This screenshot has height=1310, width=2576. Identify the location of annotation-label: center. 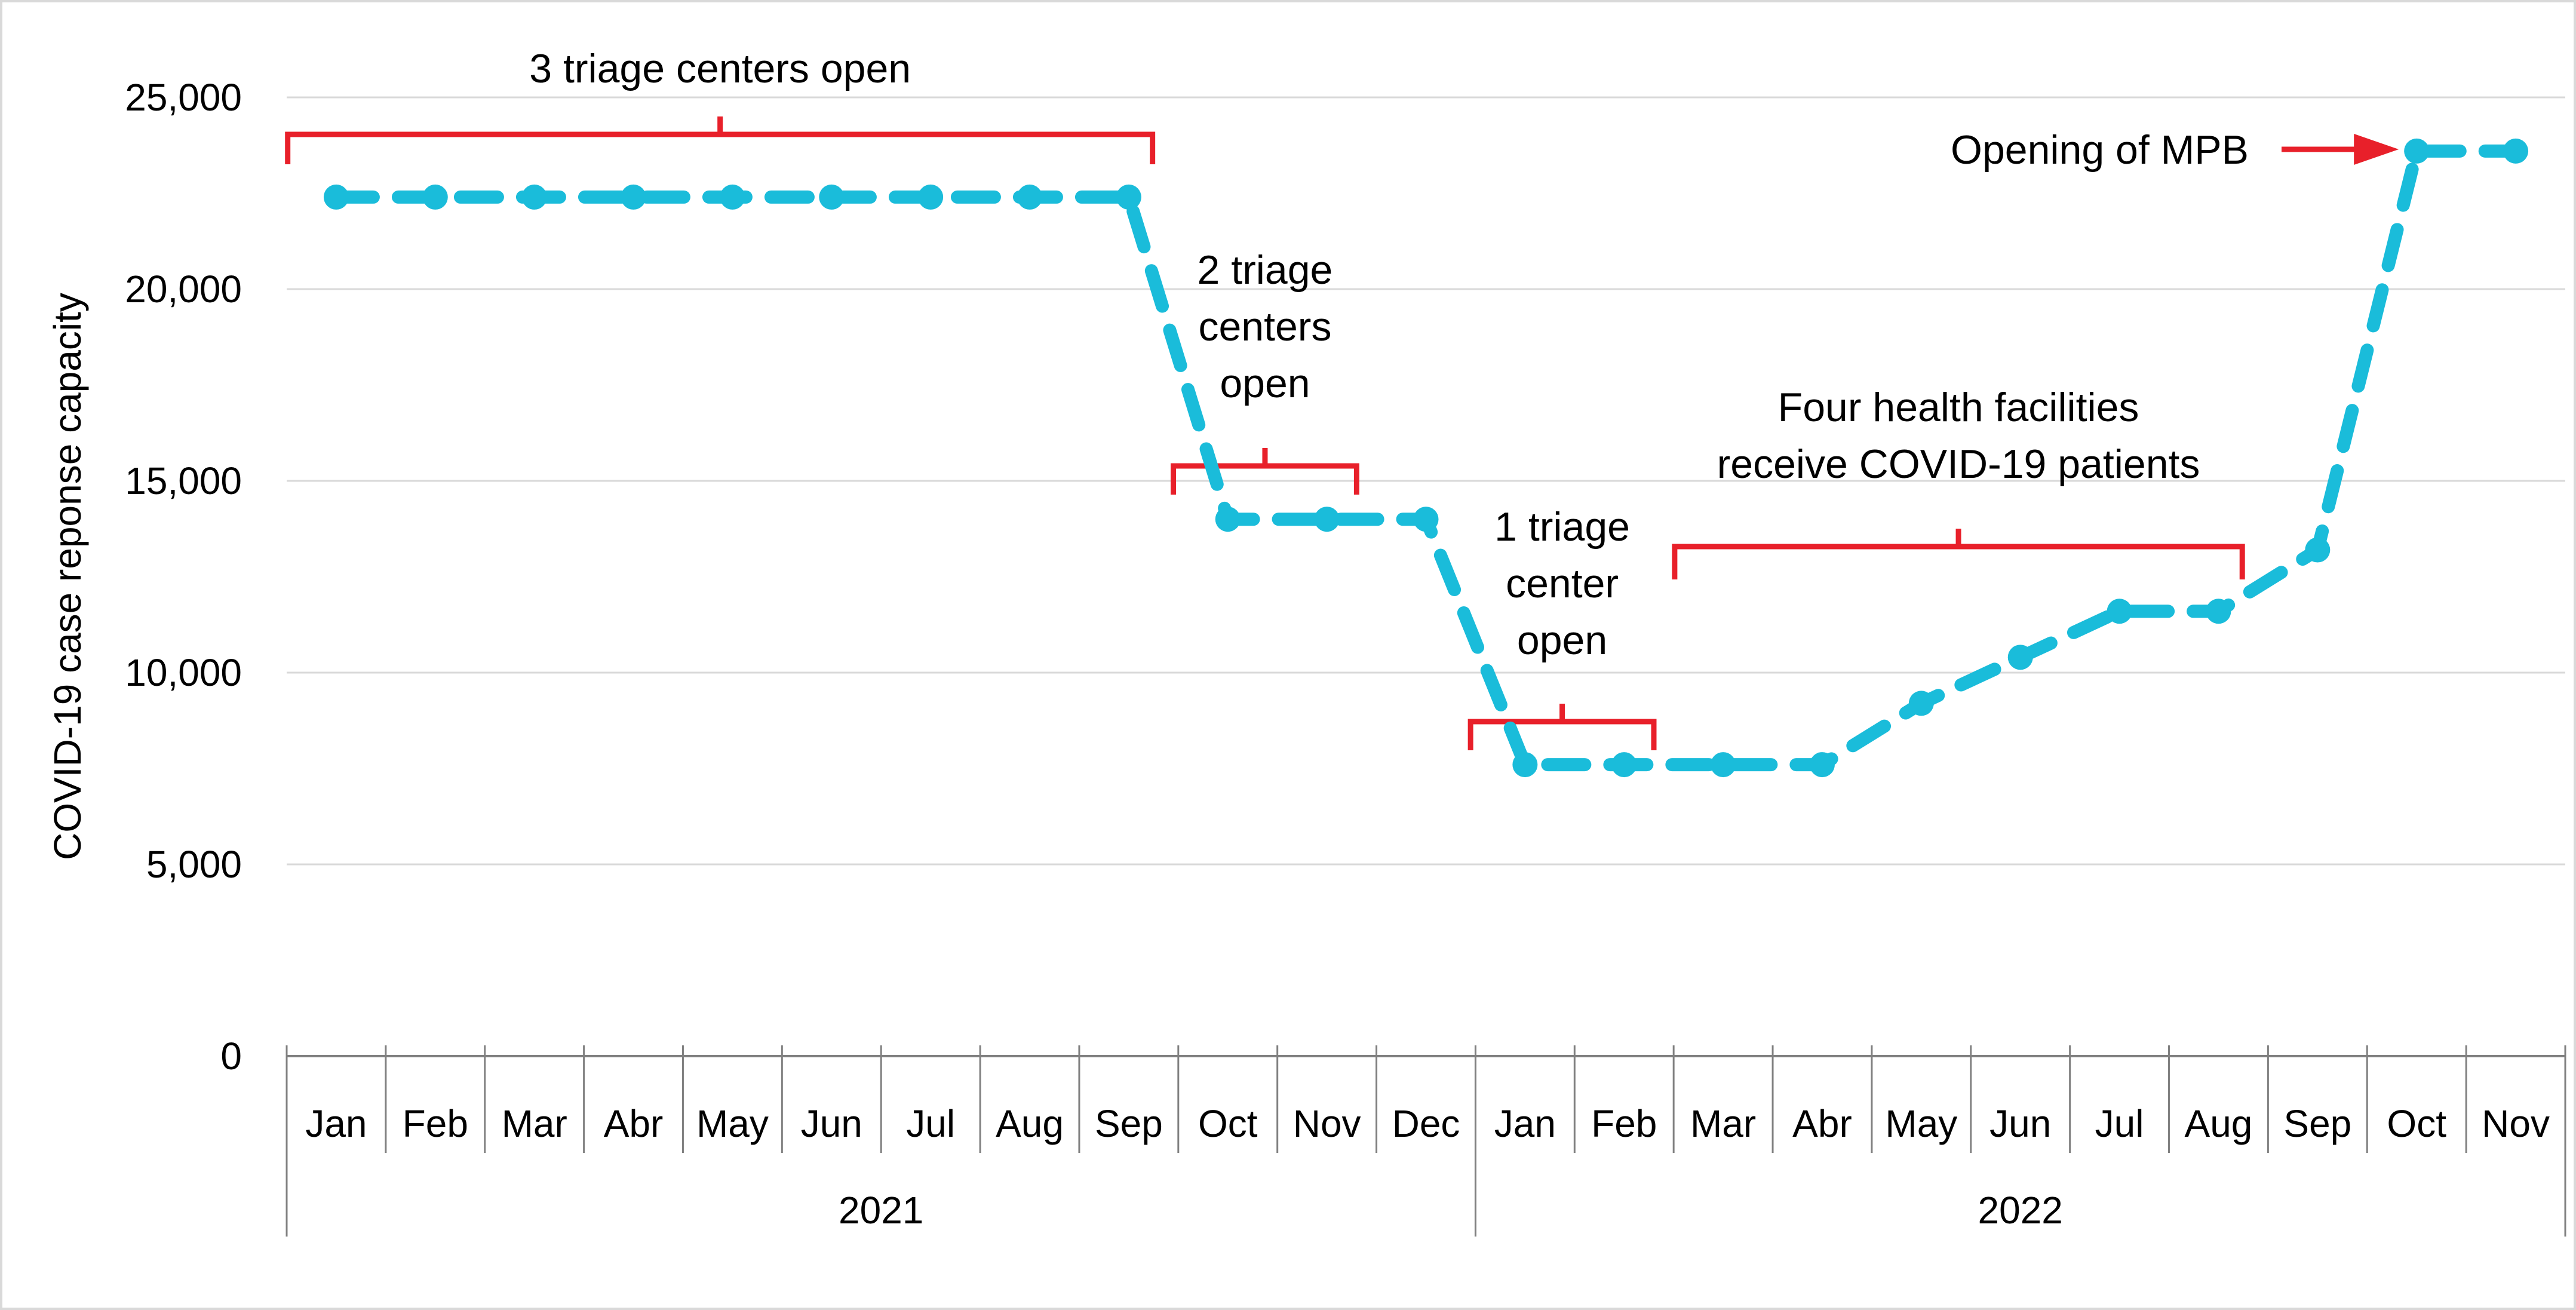
(1562, 583).